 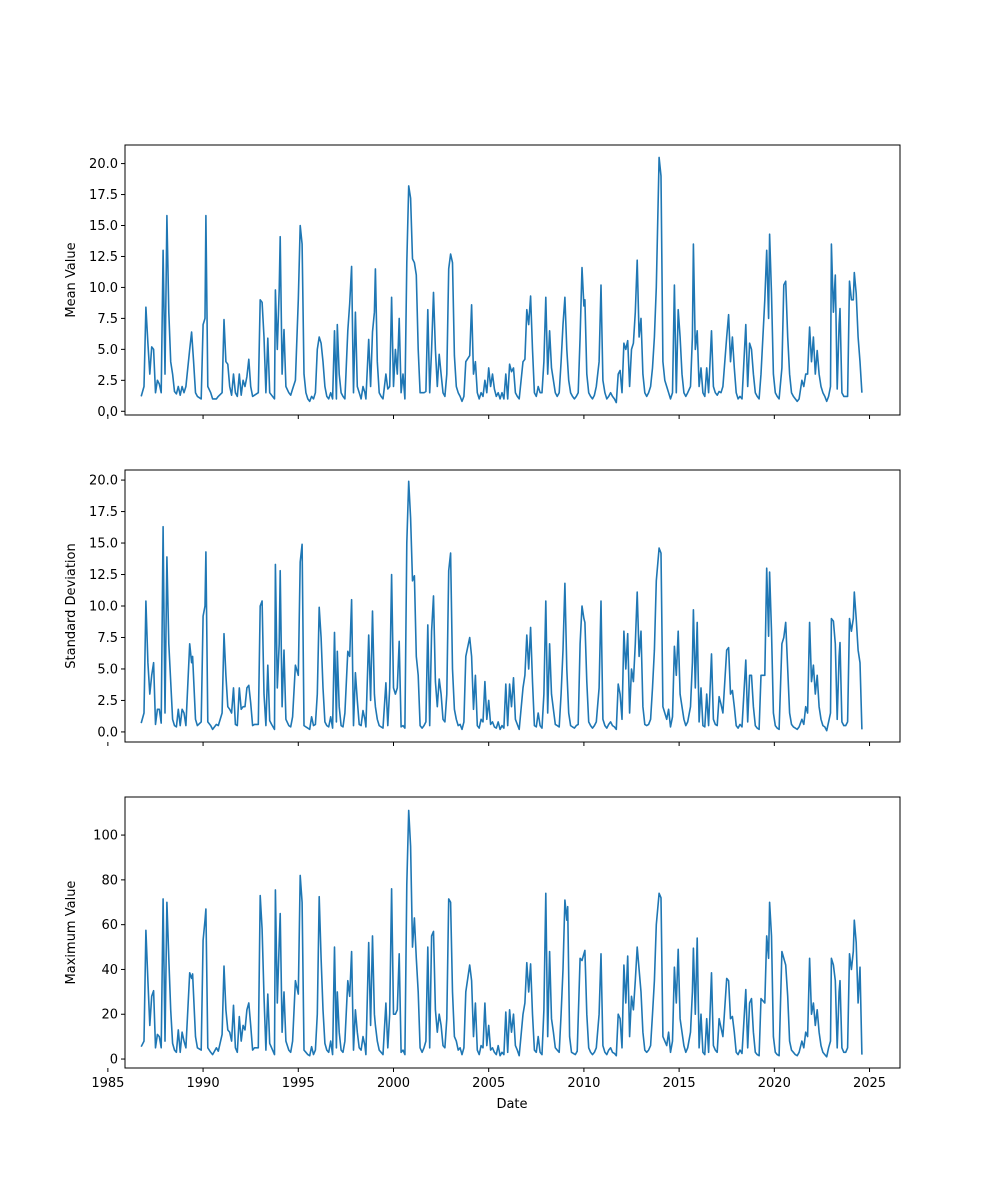 I want to click on mean-value-y-tick-label: 0.0, so click(x=107, y=412).